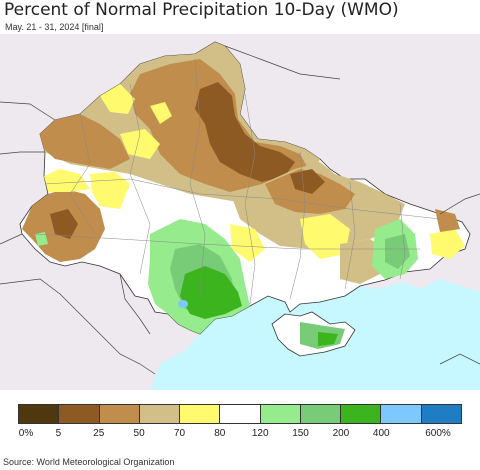 This screenshot has width=480, height=470. Describe the element at coordinates (240, 435) in the screenshot. I see `legend-ticks: 0% 5 25 50 70 80 120 150 200 400 600%` at that location.